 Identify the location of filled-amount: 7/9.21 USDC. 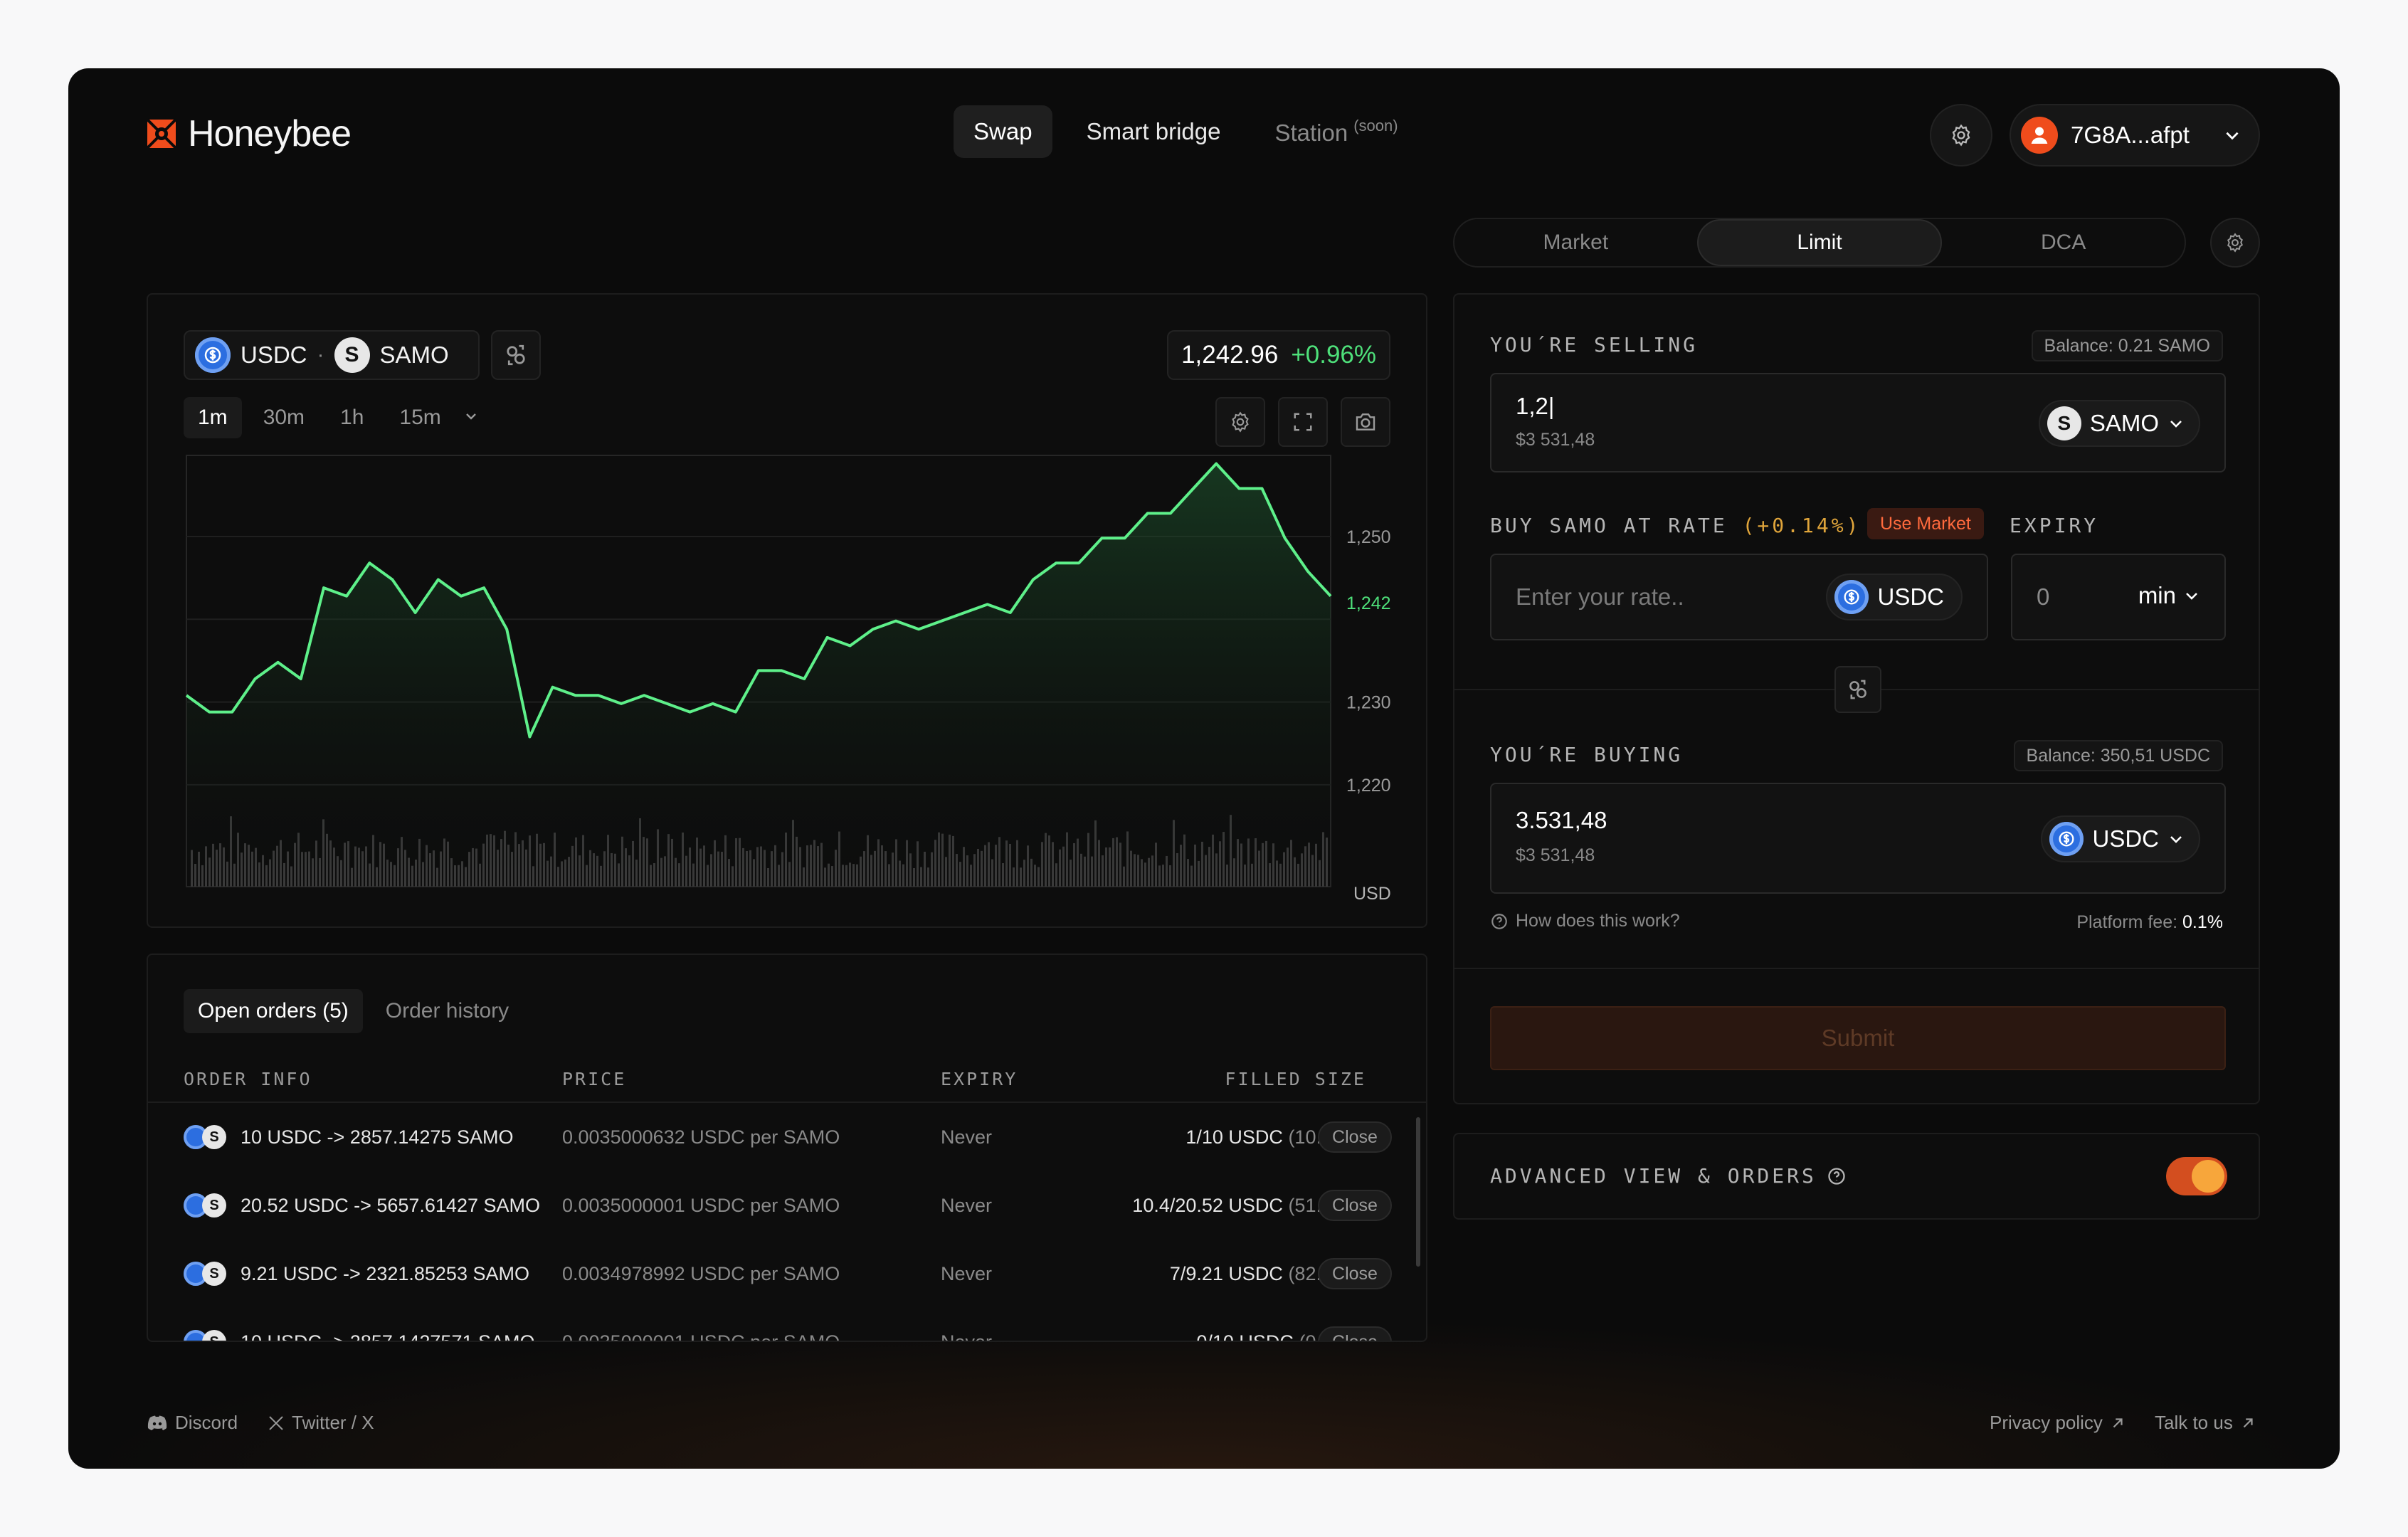
(1226, 1273).